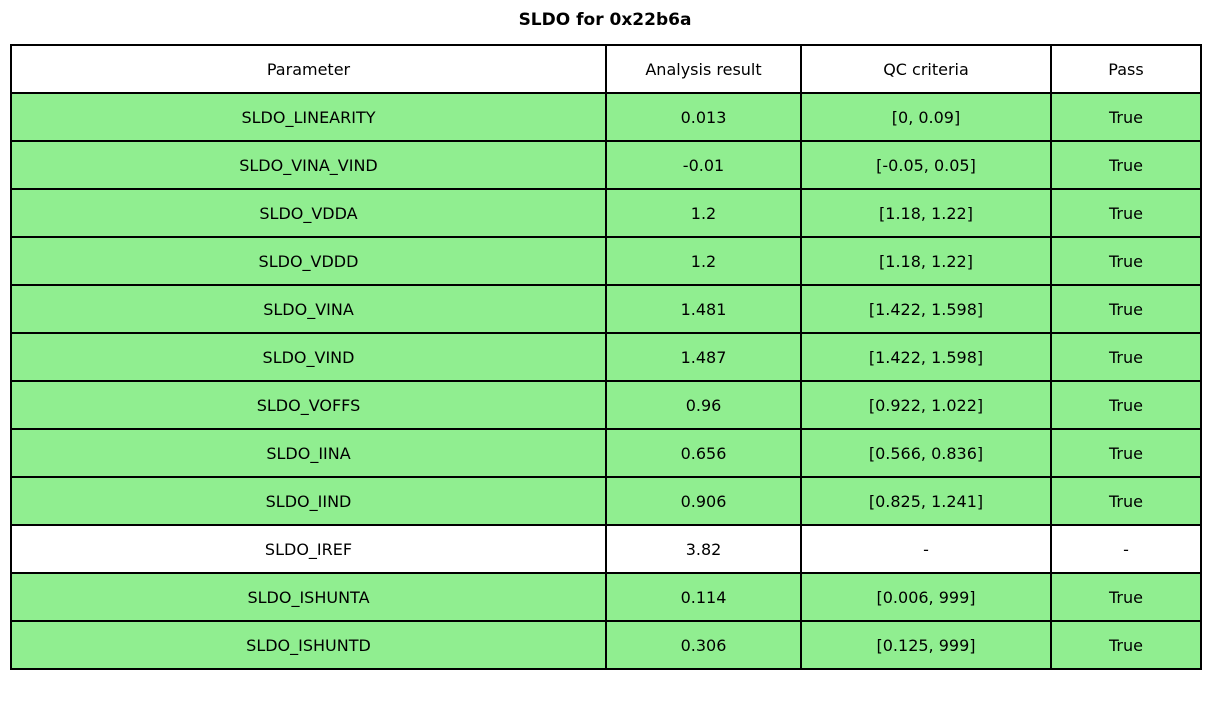 Image resolution: width=1210 pixels, height=705 pixels. Describe the element at coordinates (308, 357) in the screenshot. I see `cell-parameter: SLDO_VIND` at that location.